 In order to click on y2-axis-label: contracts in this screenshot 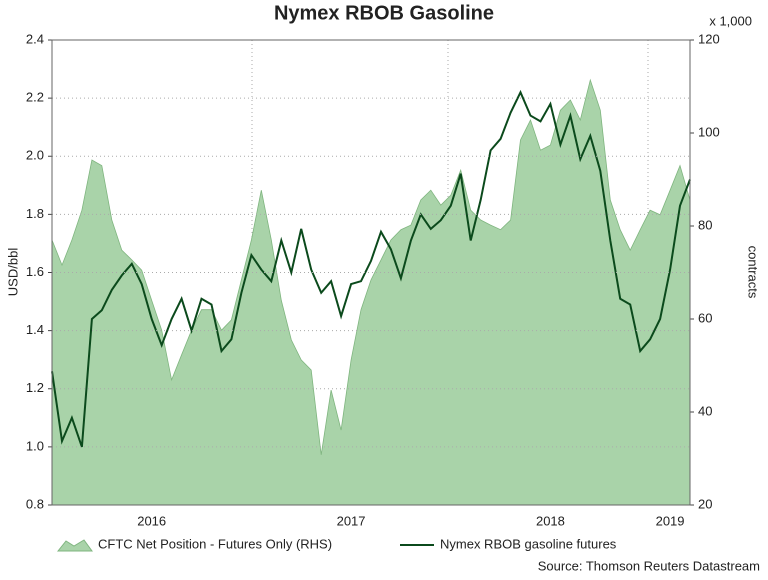, I will do `click(753, 272)`.